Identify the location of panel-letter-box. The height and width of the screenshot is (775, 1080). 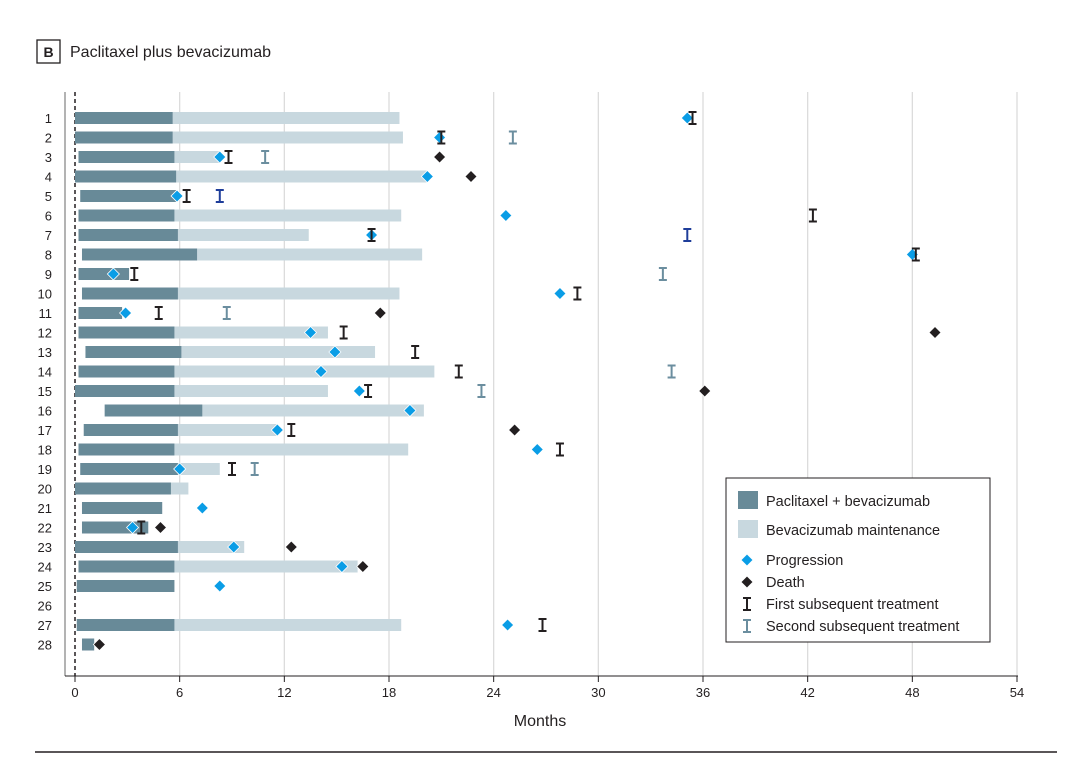
(48, 51).